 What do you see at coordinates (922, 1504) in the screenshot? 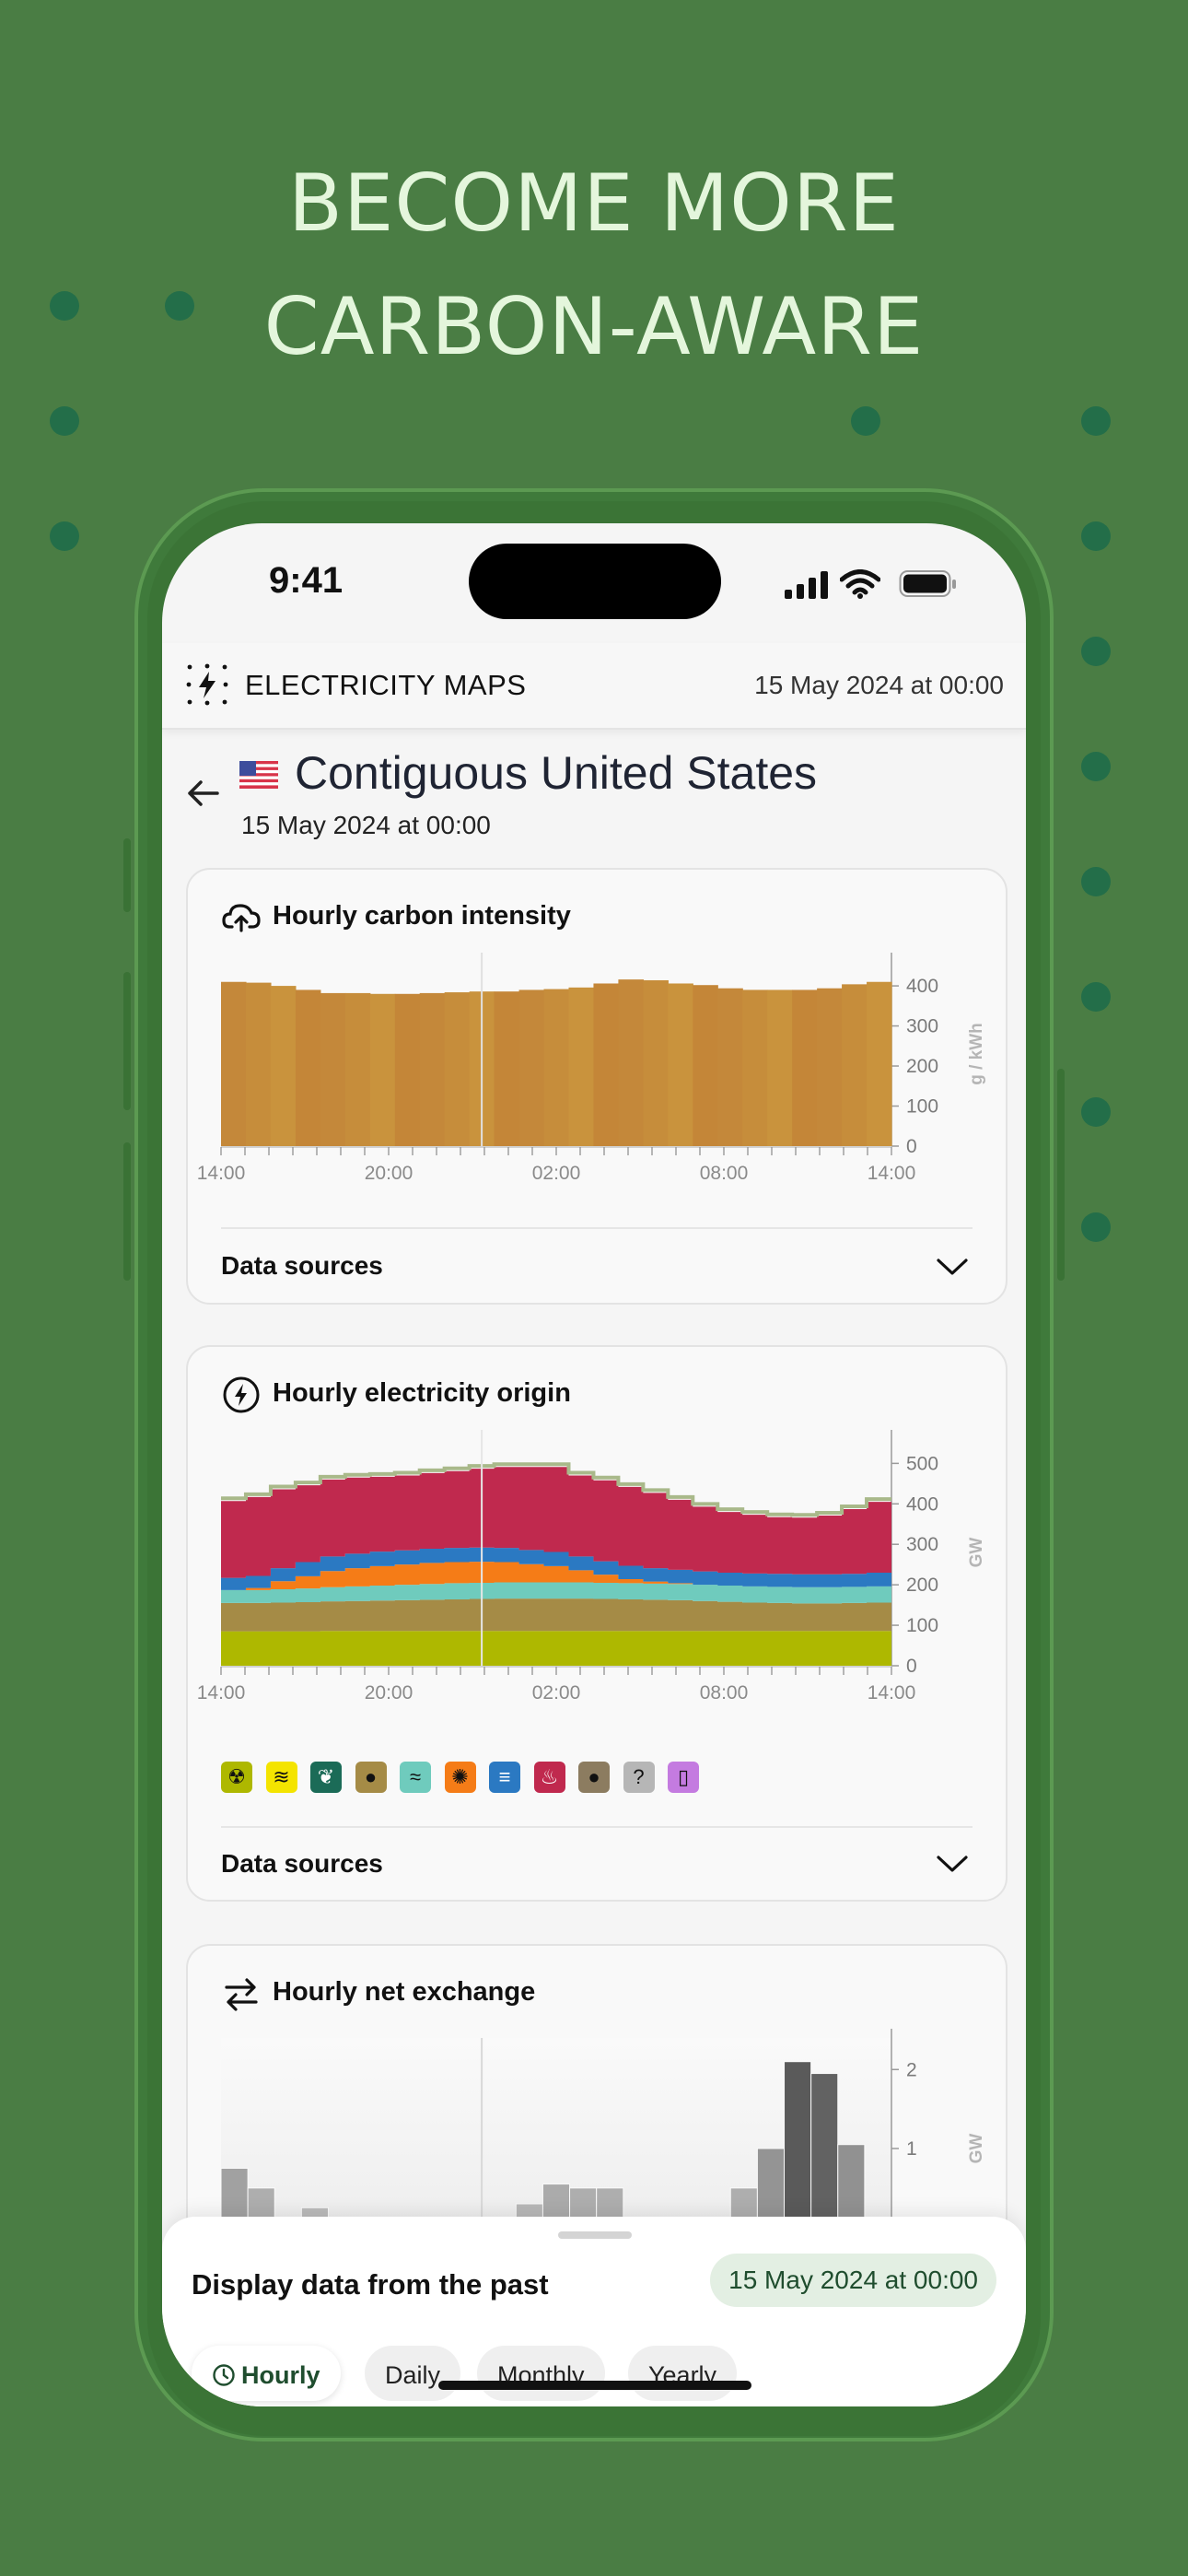
I see `y-tick-label: 400` at bounding box center [922, 1504].